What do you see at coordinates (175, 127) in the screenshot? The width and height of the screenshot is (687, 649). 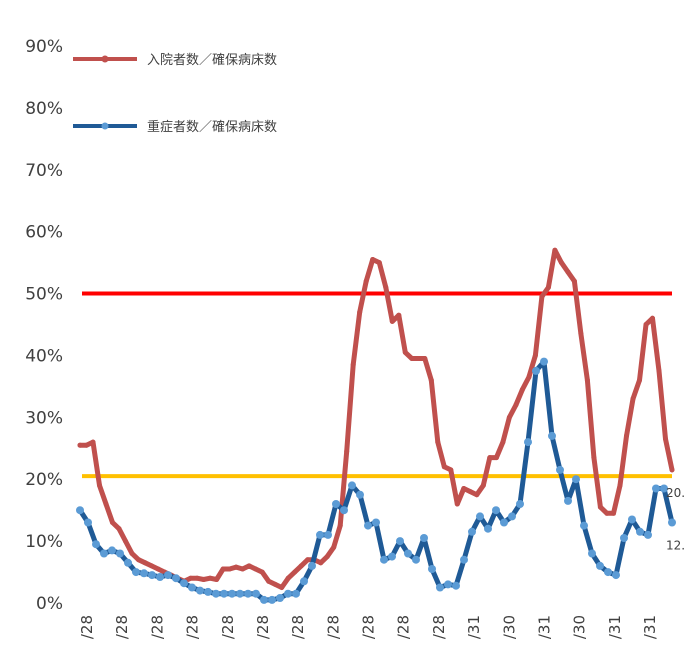 I see `legend-item-severe: 重症者数／確保病床数` at bounding box center [175, 127].